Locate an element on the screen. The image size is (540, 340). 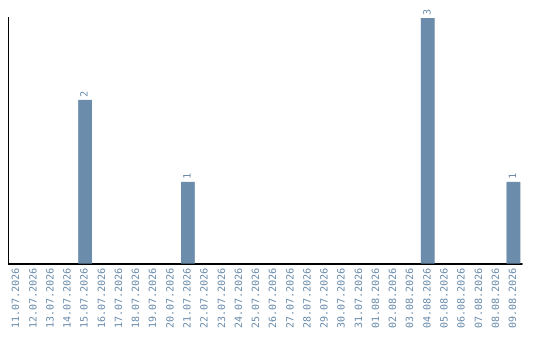
x-tick-label: 20.07.2026 is located at coordinates (170, 298).